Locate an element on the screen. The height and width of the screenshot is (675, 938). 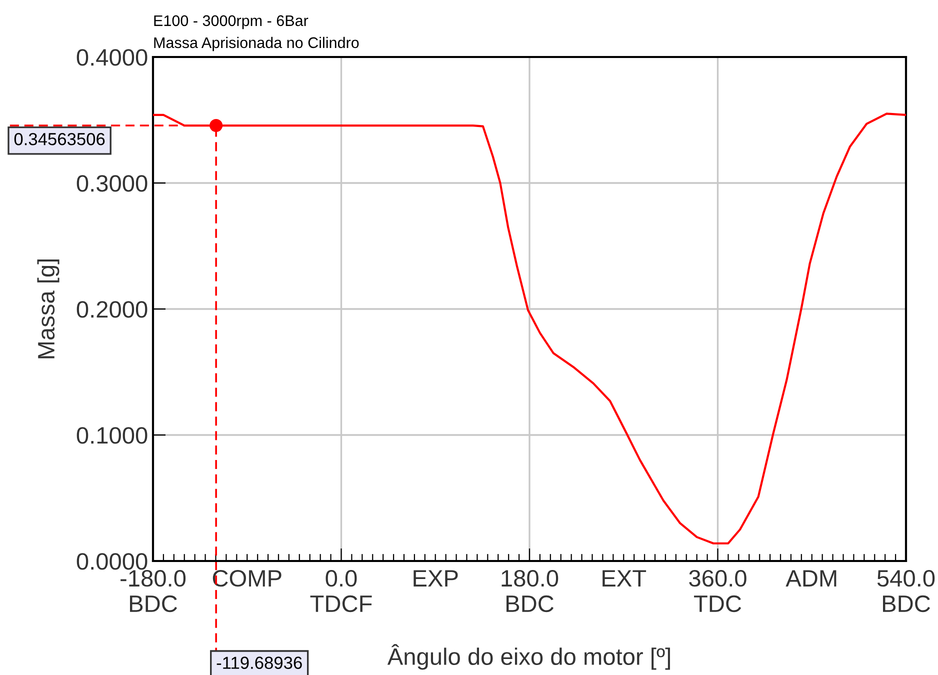
chart-subtitle: Massa Aprisionada no Cilindro is located at coordinates (256, 44).